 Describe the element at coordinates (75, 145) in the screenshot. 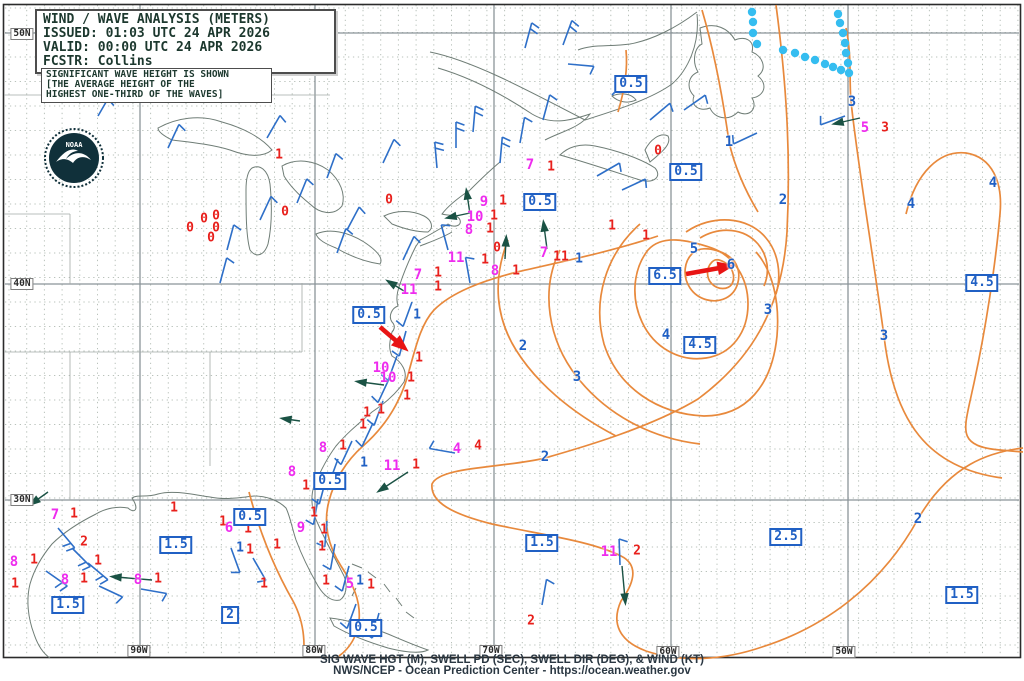

I see `noaa-logo-text: NOAA` at that location.